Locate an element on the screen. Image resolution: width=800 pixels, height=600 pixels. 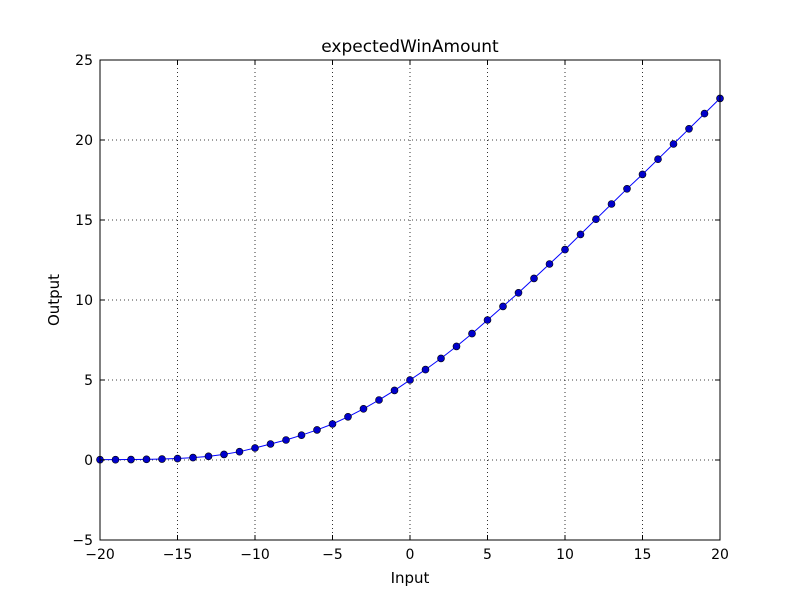
x-tick-label: −20 is located at coordinates (100, 555).